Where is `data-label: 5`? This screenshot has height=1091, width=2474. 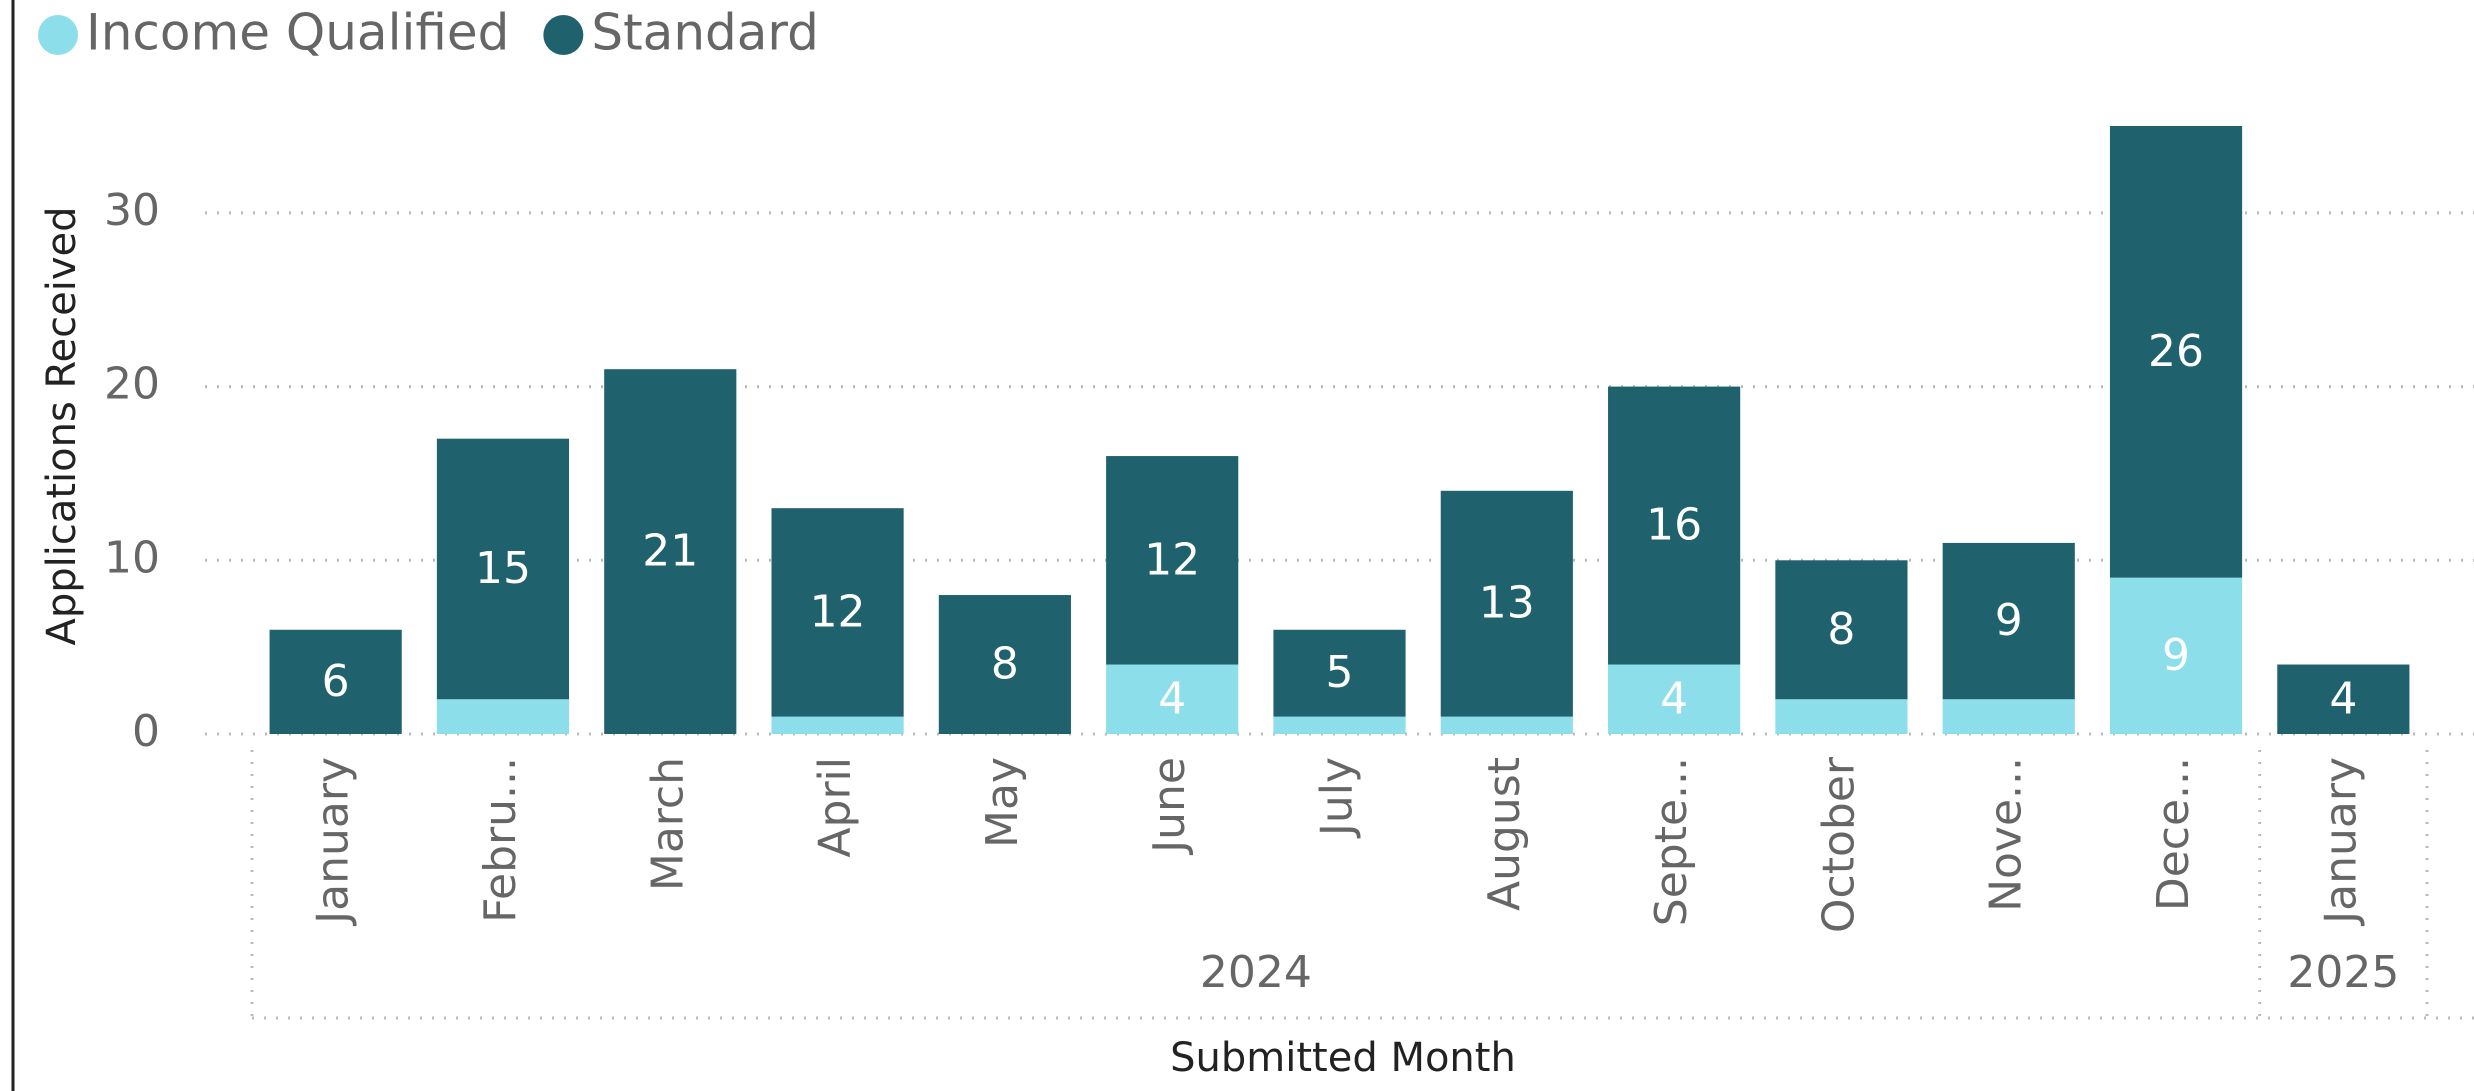
data-label: 5 is located at coordinates (1340, 672).